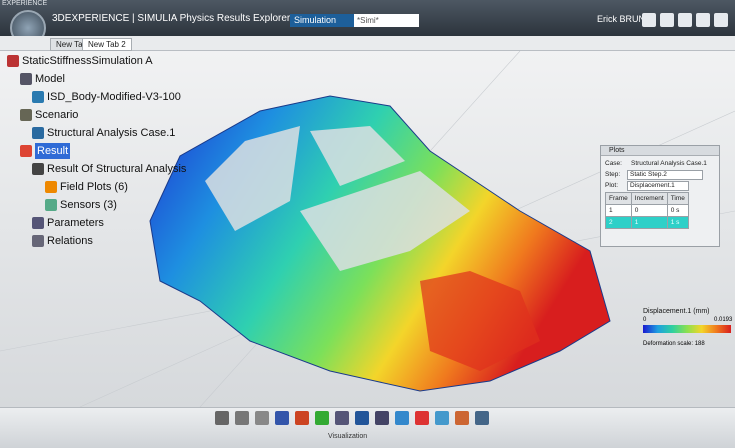 The width and height of the screenshot is (735, 448). What do you see at coordinates (111, 133) in the screenshot?
I see `tree-item: Structural Analysis Case.1` at bounding box center [111, 133].